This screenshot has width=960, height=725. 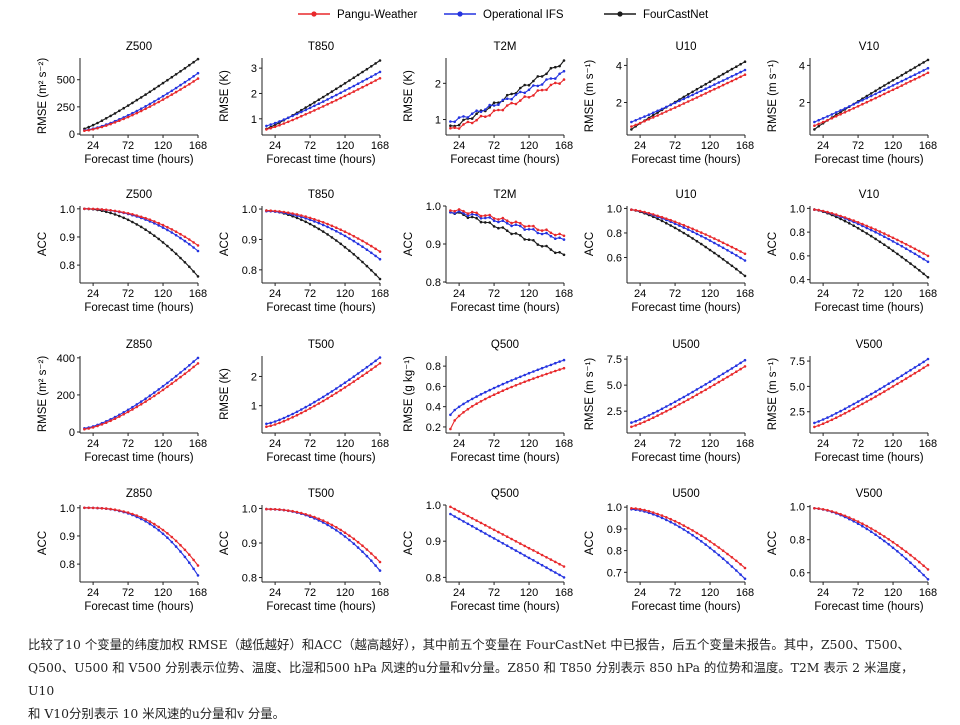 What do you see at coordinates (858, 228) in the screenshot?
I see `chart-10-point-fourcastnet` at bounding box center [858, 228].